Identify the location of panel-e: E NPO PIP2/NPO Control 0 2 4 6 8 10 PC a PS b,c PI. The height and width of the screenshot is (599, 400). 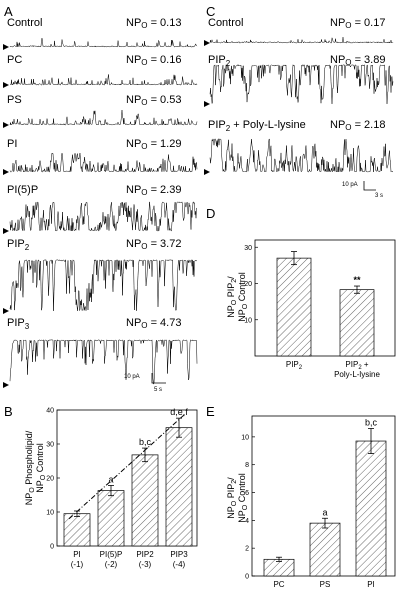
(301, 496).